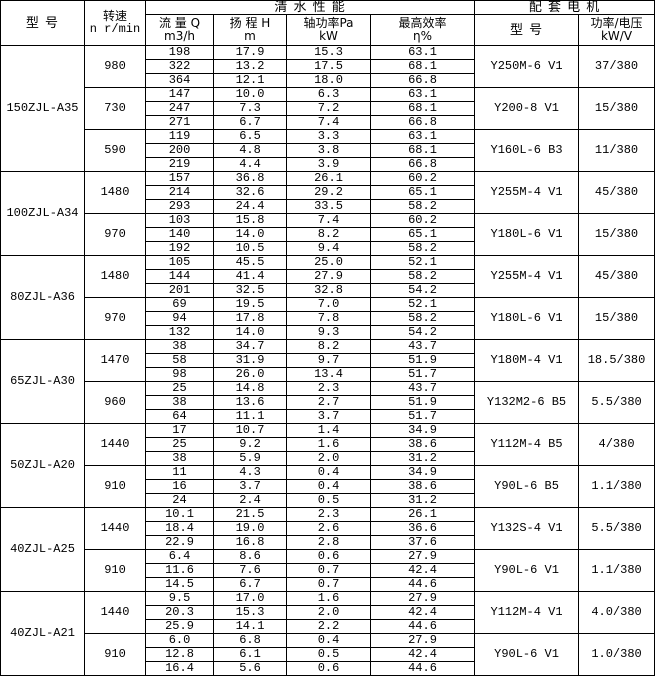 This screenshot has width=655, height=681. What do you see at coordinates (179, 23) in the screenshot?
I see `header-flow-label: 流 量 Q` at bounding box center [179, 23].